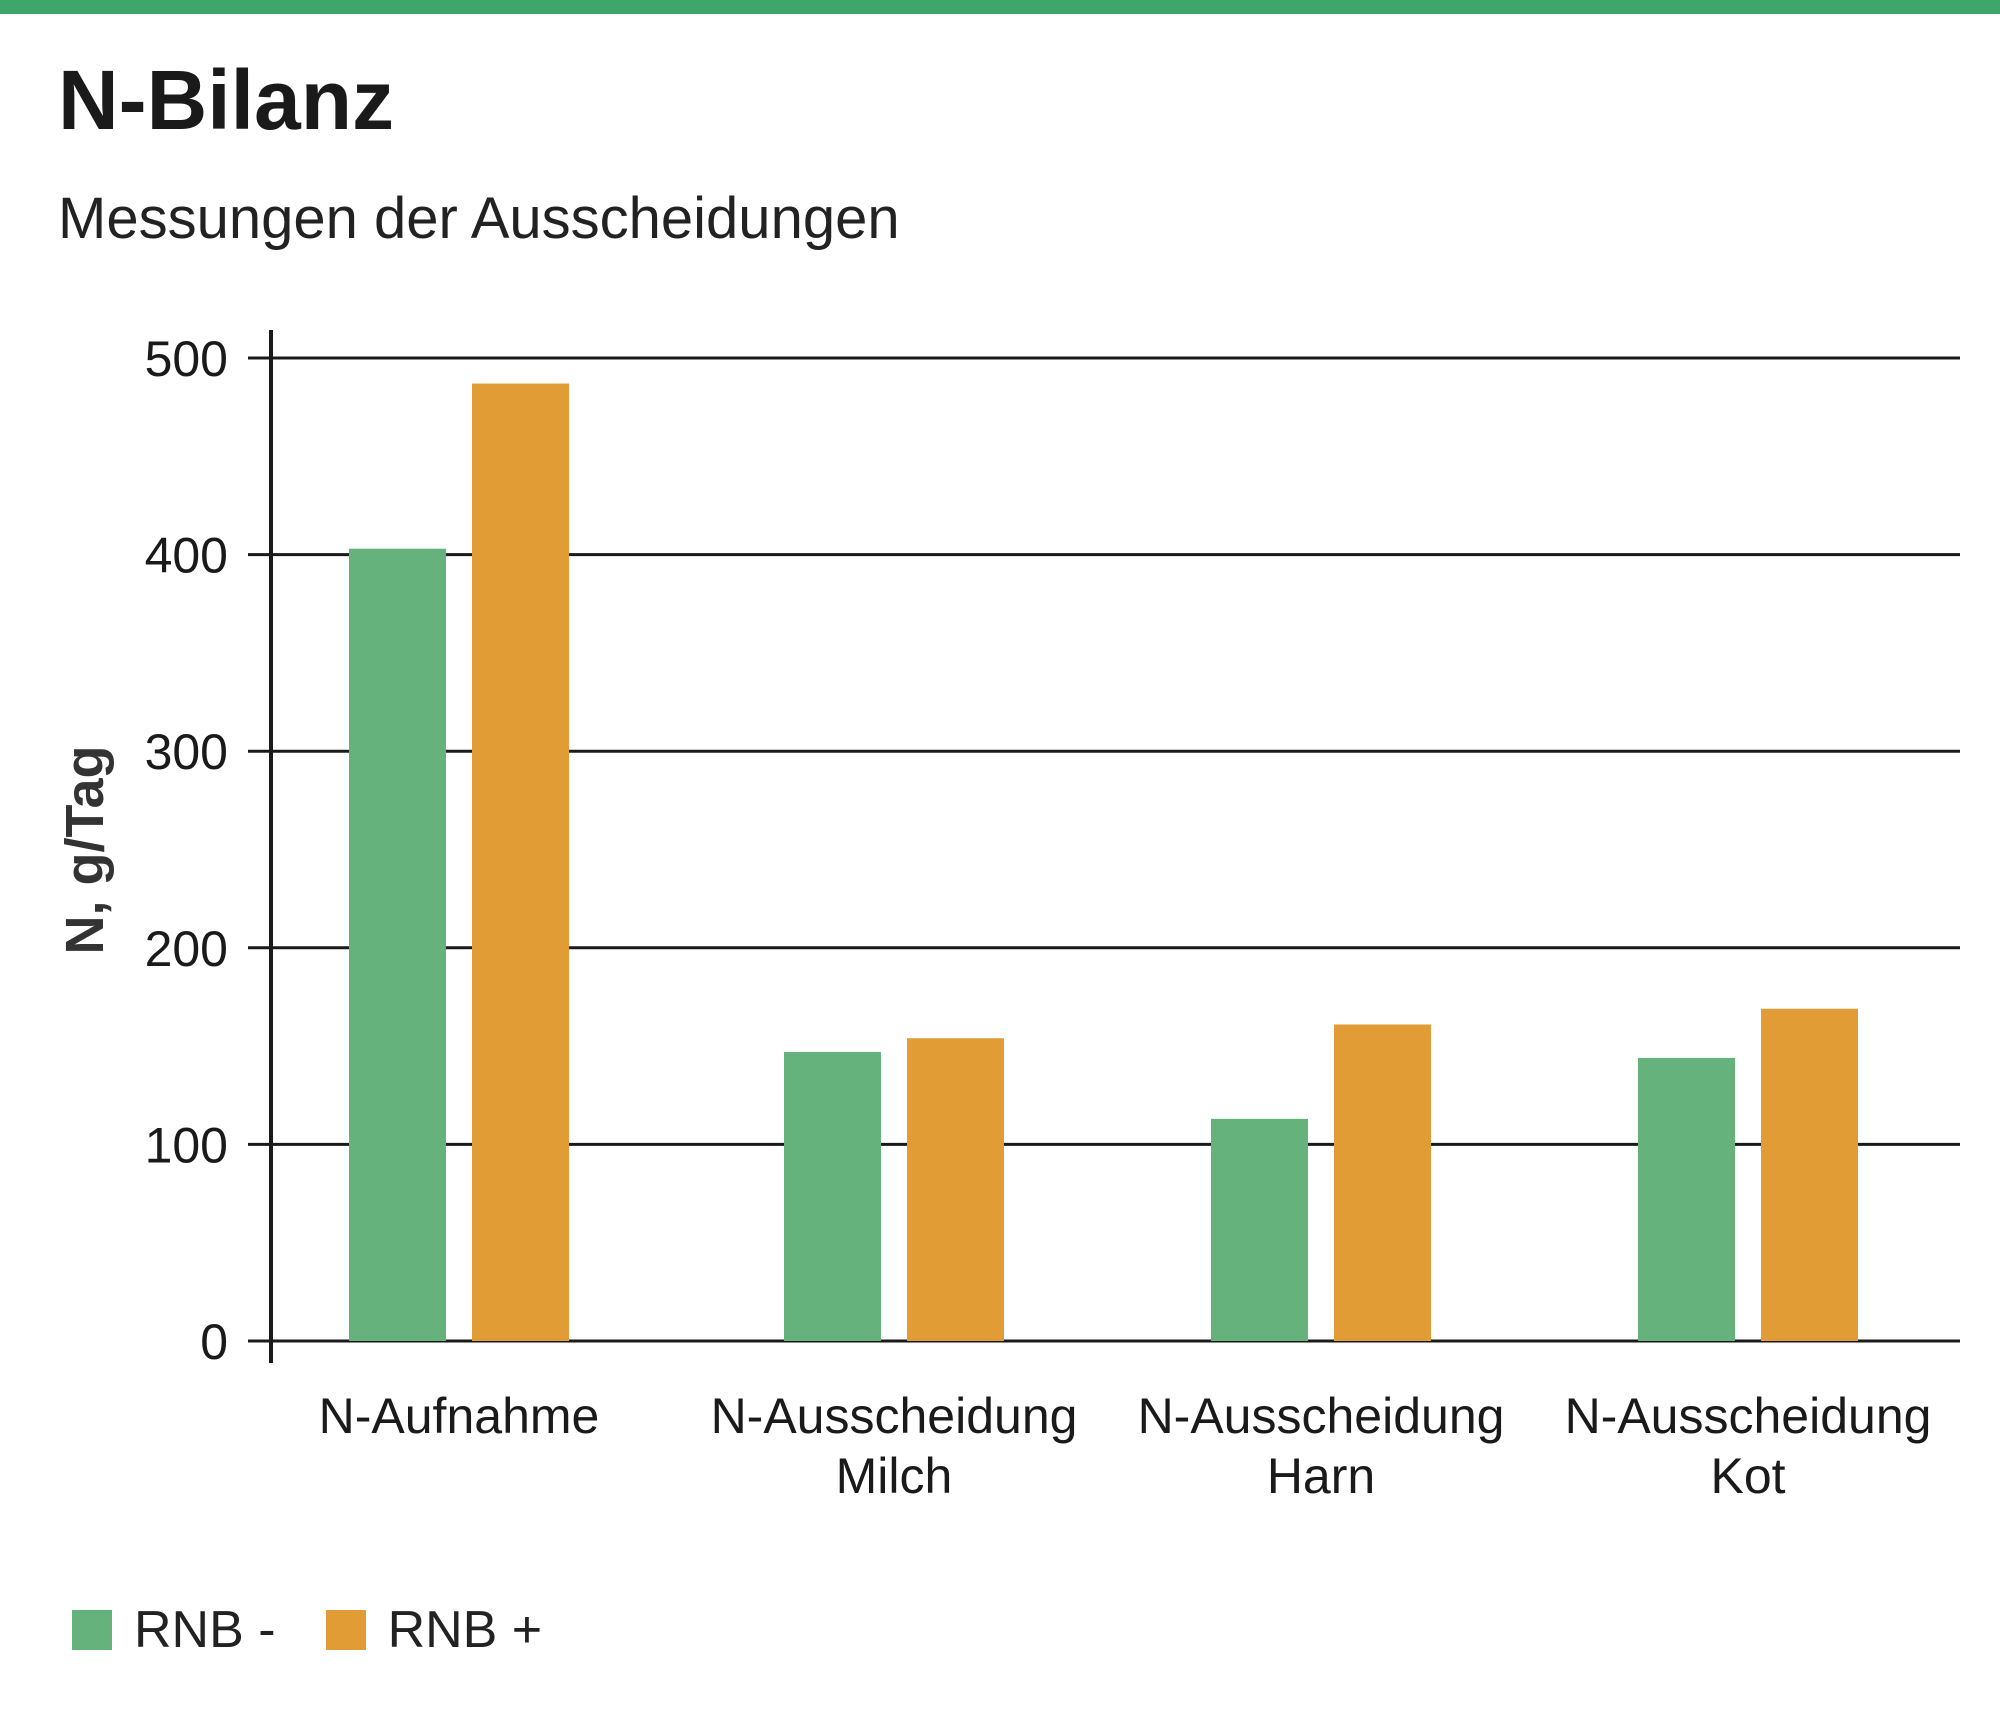 The image size is (2000, 1712). Describe the element at coordinates (1000, 7) in the screenshot. I see `accent-top-bar` at that location.